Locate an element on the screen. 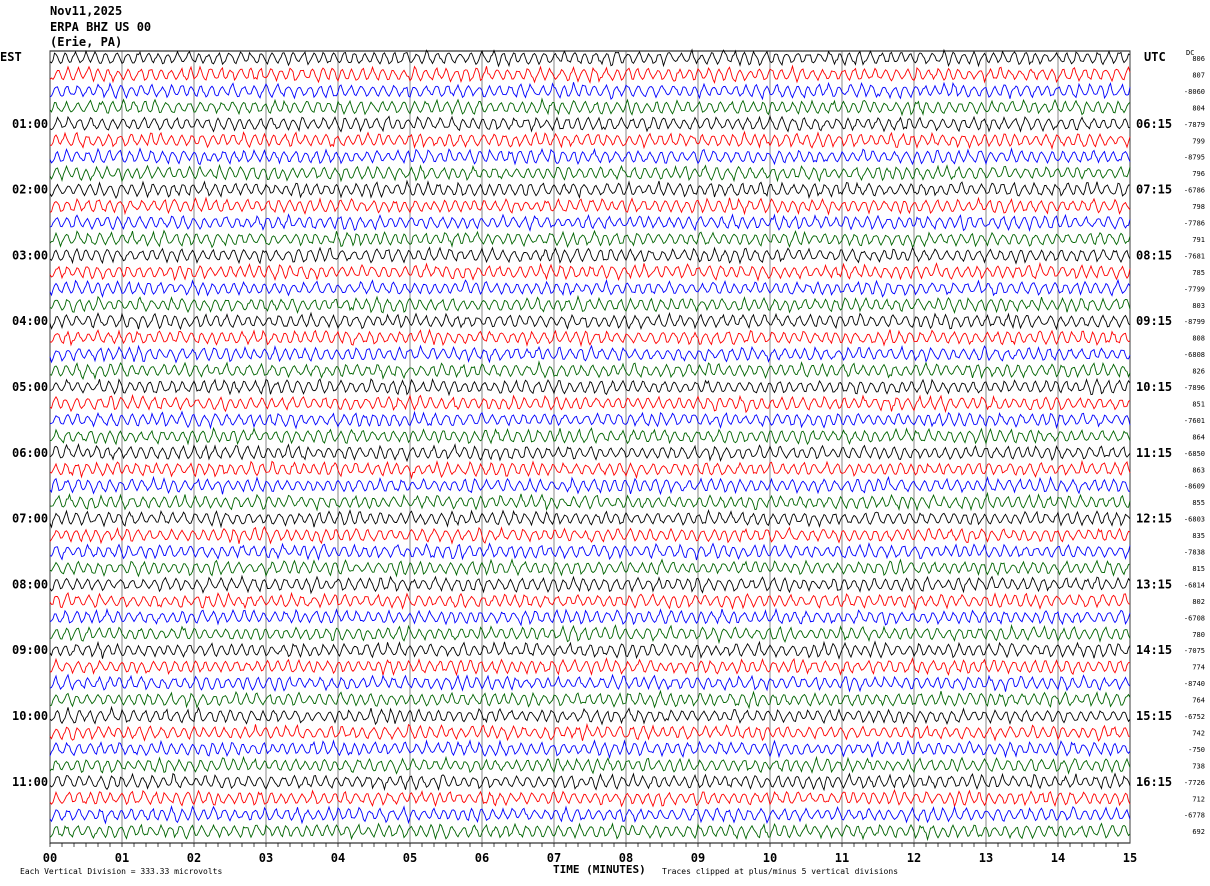  left-timezone: EST is located at coordinates (11, 57).